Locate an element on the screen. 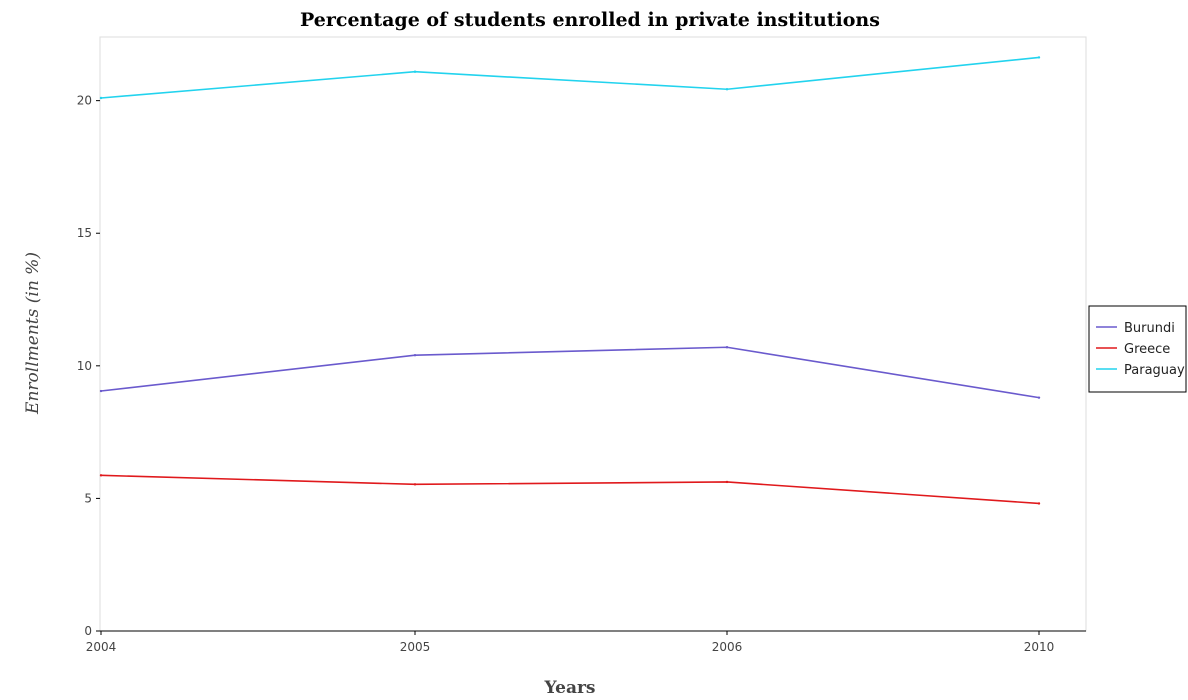  y-tick-label: 10 is located at coordinates (84, 366).